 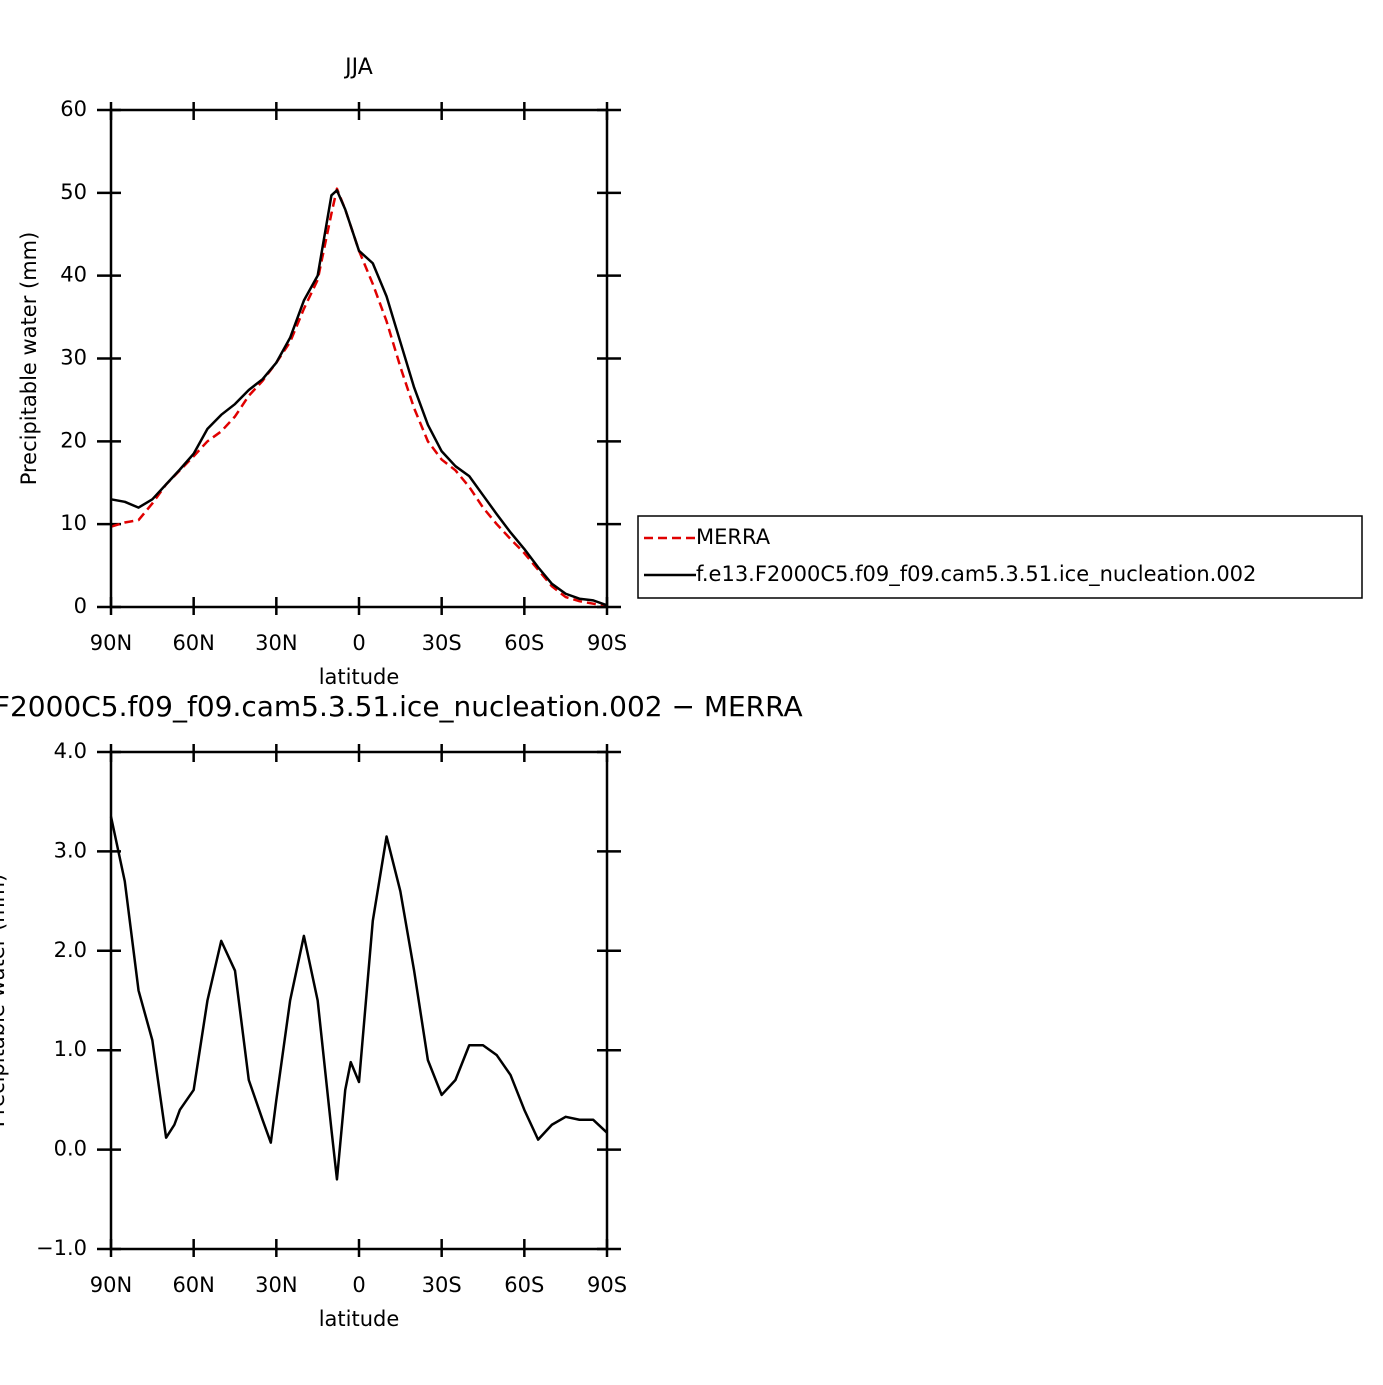 What do you see at coordinates (73, 192) in the screenshot?
I see `y-tick-label: 50` at bounding box center [73, 192].